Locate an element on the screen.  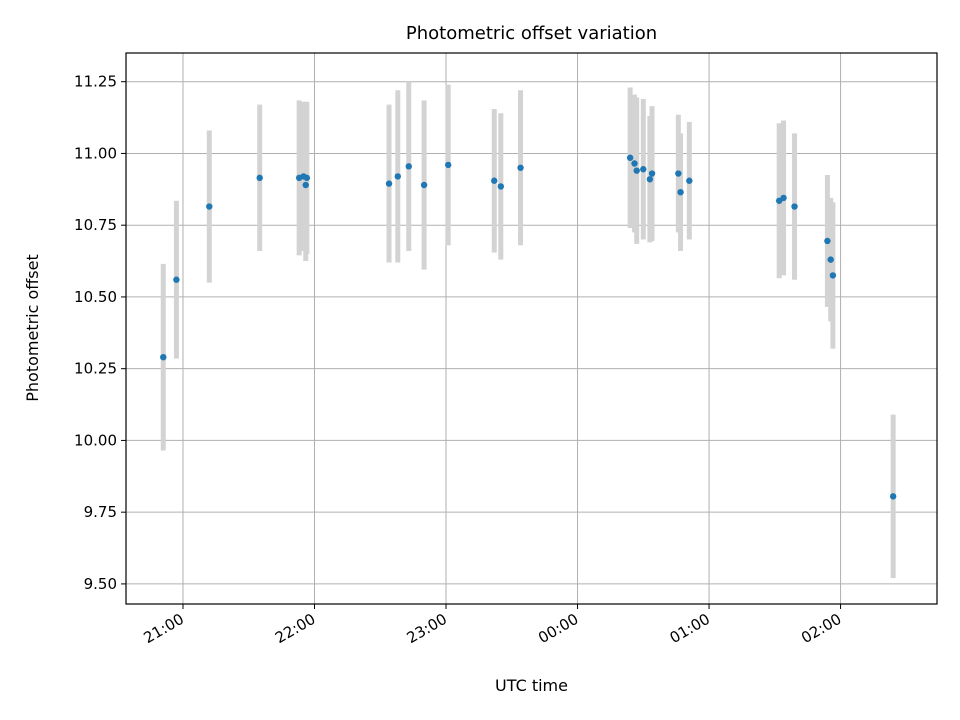
y-tick-label: 11.00 is located at coordinates (95, 153).